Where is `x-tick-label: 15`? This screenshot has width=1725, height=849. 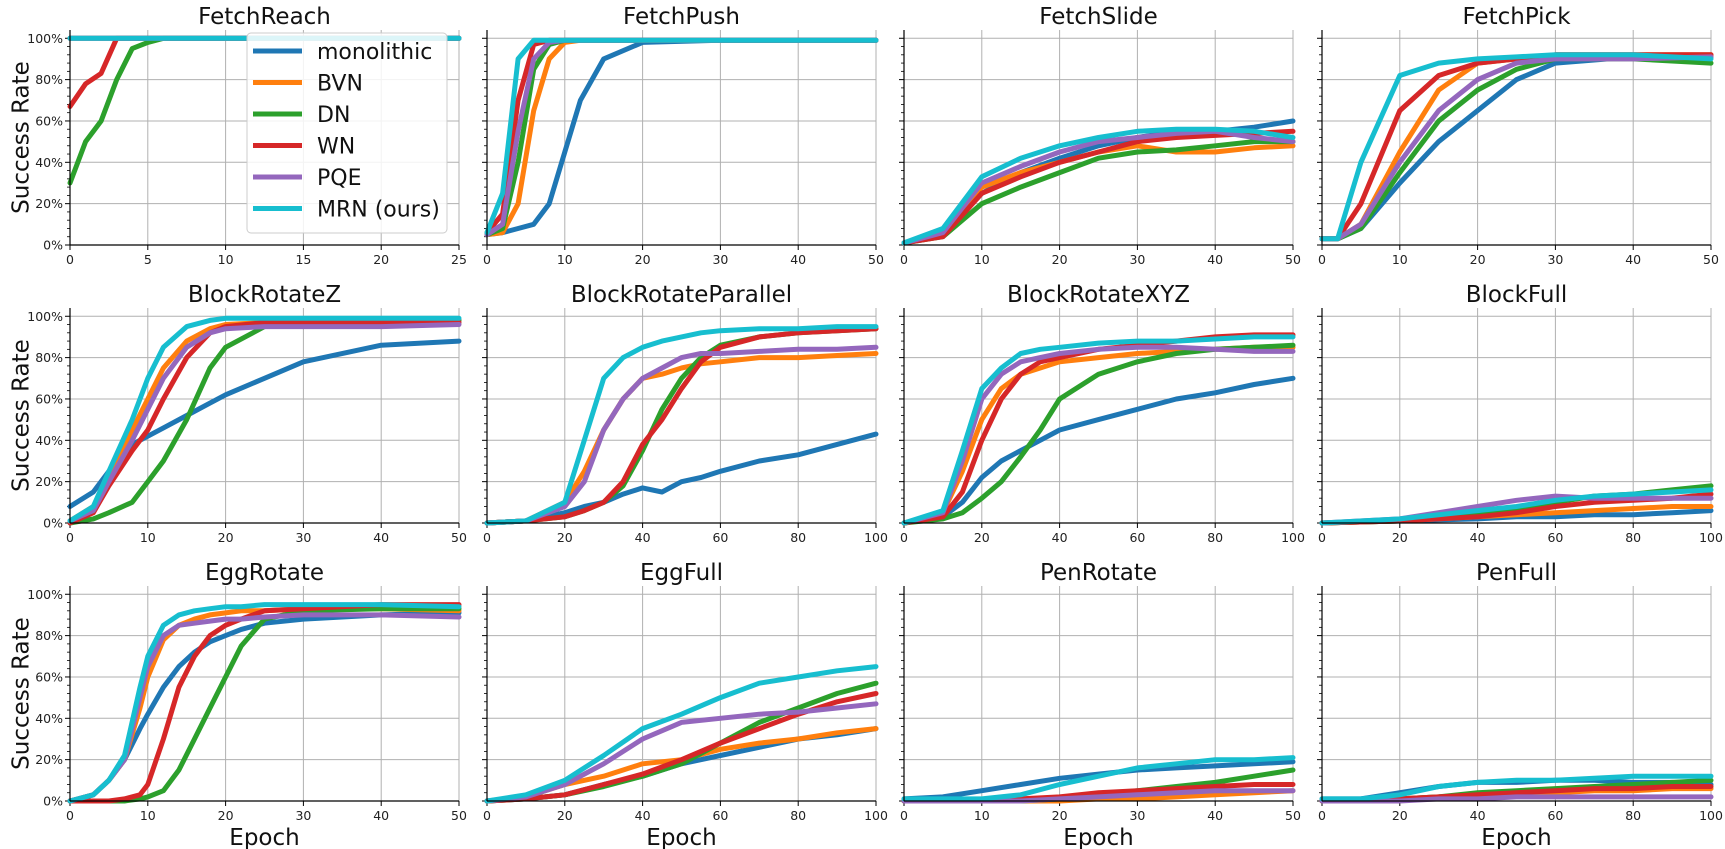
x-tick-label: 15 is located at coordinates (303, 259).